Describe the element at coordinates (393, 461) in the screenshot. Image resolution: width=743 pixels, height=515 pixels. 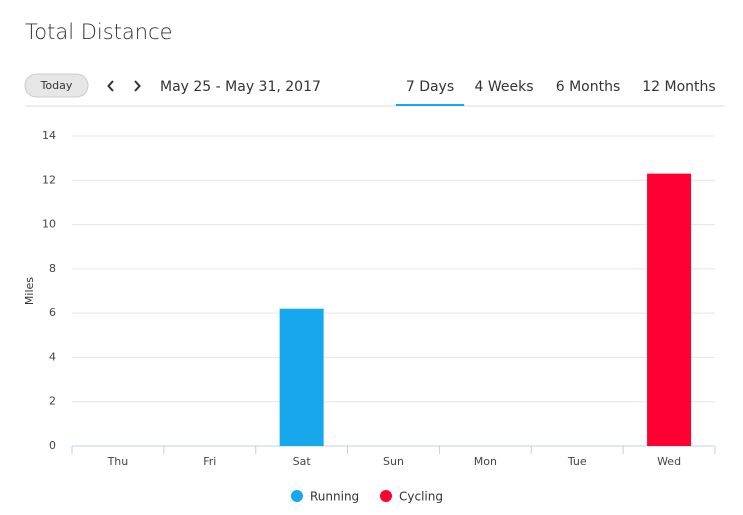
I see `x-tick-label: Sun` at that location.